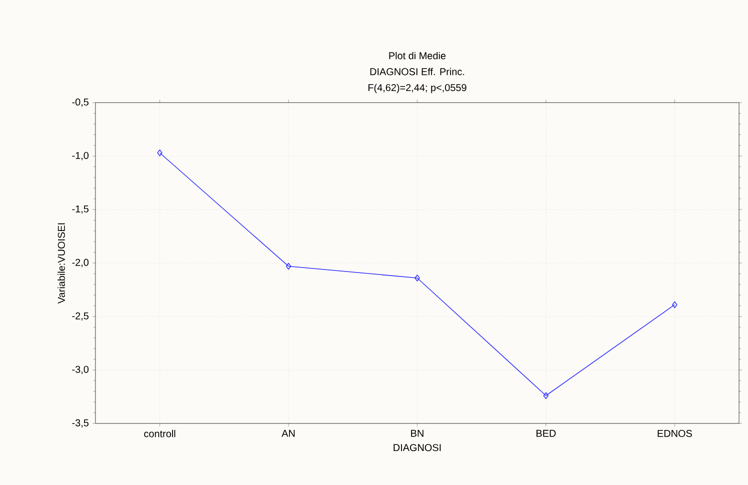 The image size is (748, 485). I want to click on y-tick-label: -3,0, so click(80, 370).